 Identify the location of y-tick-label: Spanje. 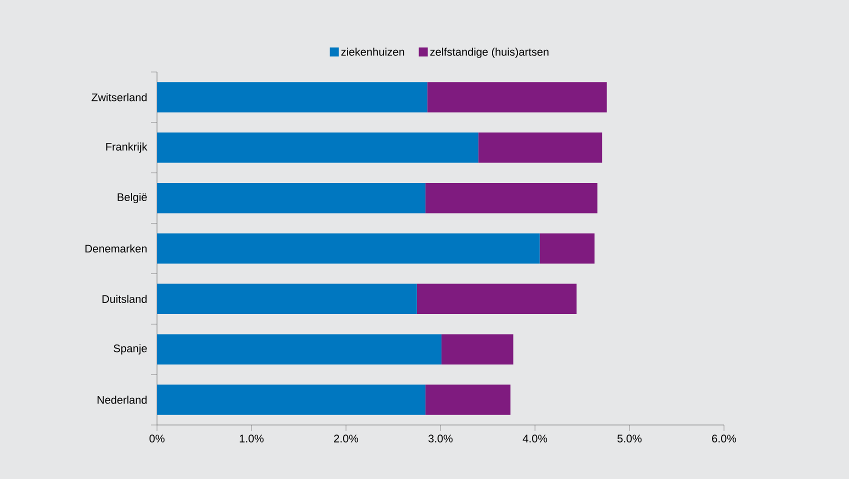
(130, 349).